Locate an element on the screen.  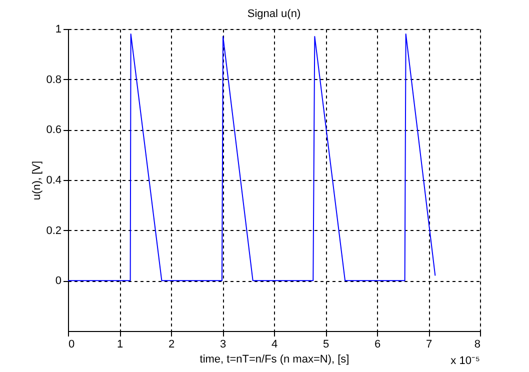
text: x 10⁻⁵ is located at coordinates (465, 361).